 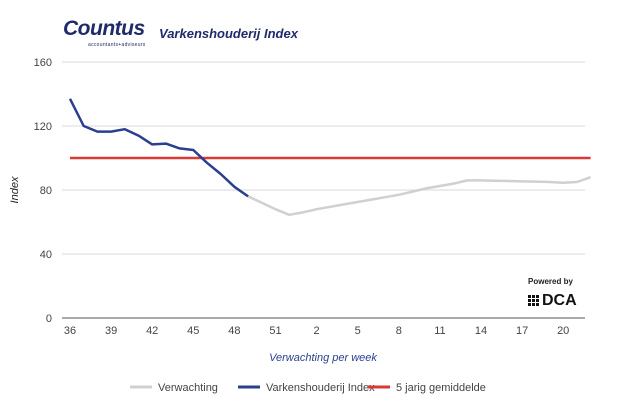 I want to click on x-tick-label: 39, so click(x=111, y=331).